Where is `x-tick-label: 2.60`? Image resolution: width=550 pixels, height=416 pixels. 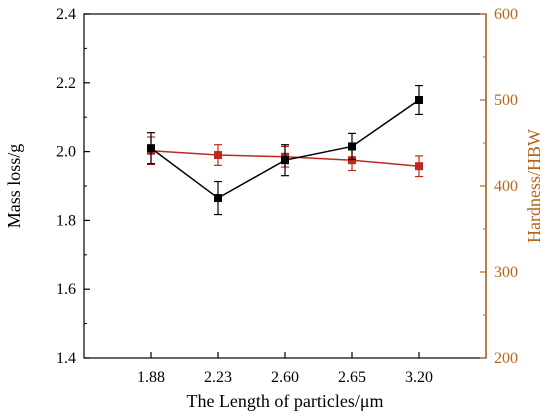 x-tick-label: 2.60 is located at coordinates (285, 377).